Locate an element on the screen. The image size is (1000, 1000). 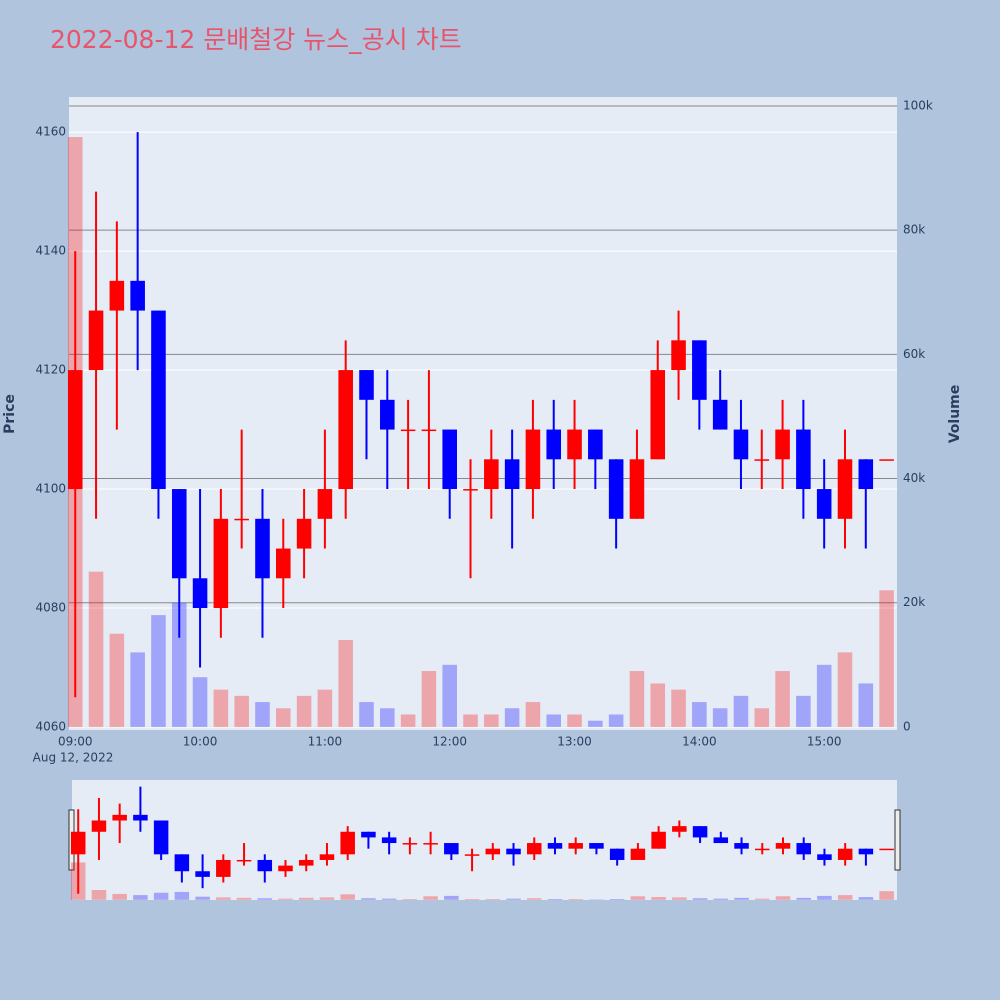
x-date-label: Aug 12, 2022 is located at coordinates (73, 758).